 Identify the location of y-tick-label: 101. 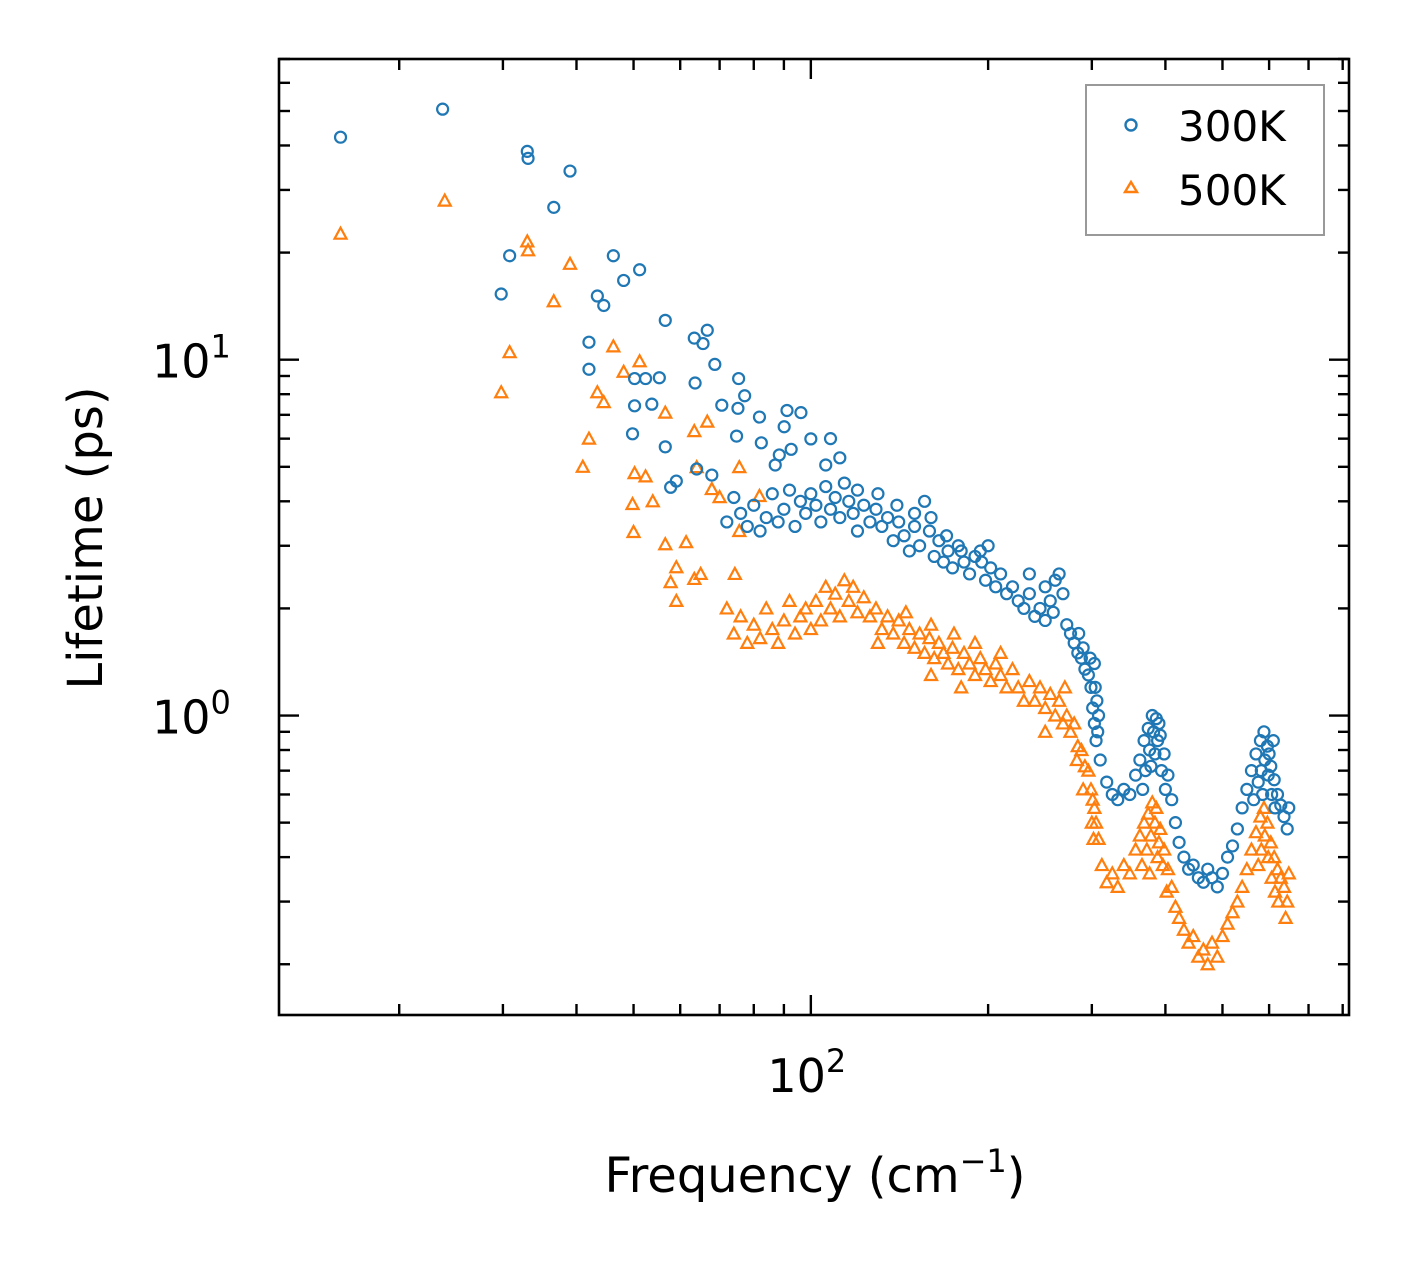
(191, 358).